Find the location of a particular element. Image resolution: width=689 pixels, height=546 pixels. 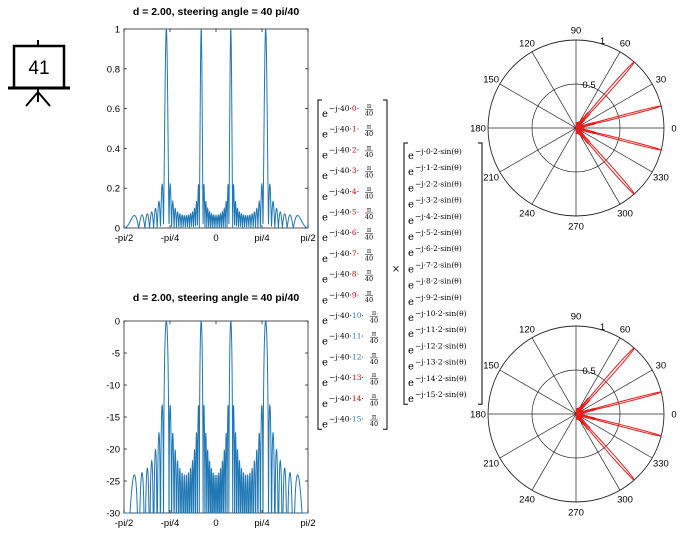

matrix-exponent: −j·40·6· is located at coordinates (344, 232).